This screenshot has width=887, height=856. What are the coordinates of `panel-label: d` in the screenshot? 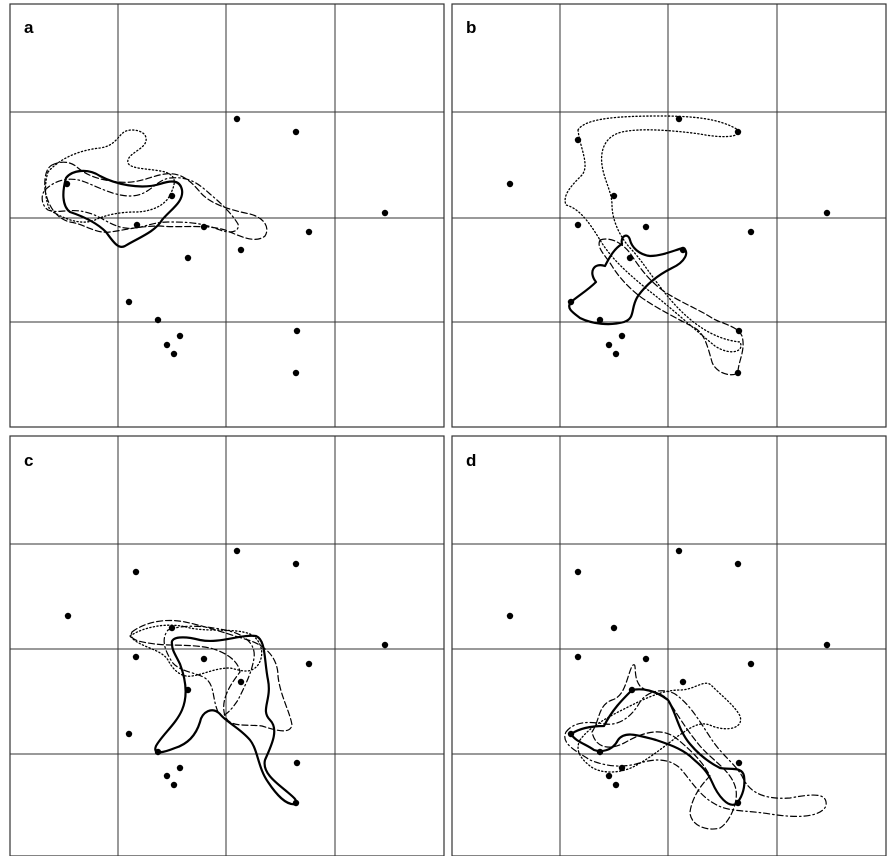 It's located at (471, 460).